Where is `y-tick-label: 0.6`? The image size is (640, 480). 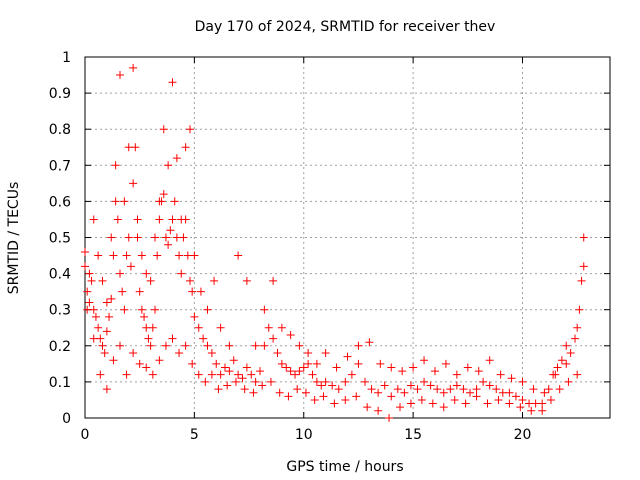
y-tick-label: 0.6 is located at coordinates (60, 202).